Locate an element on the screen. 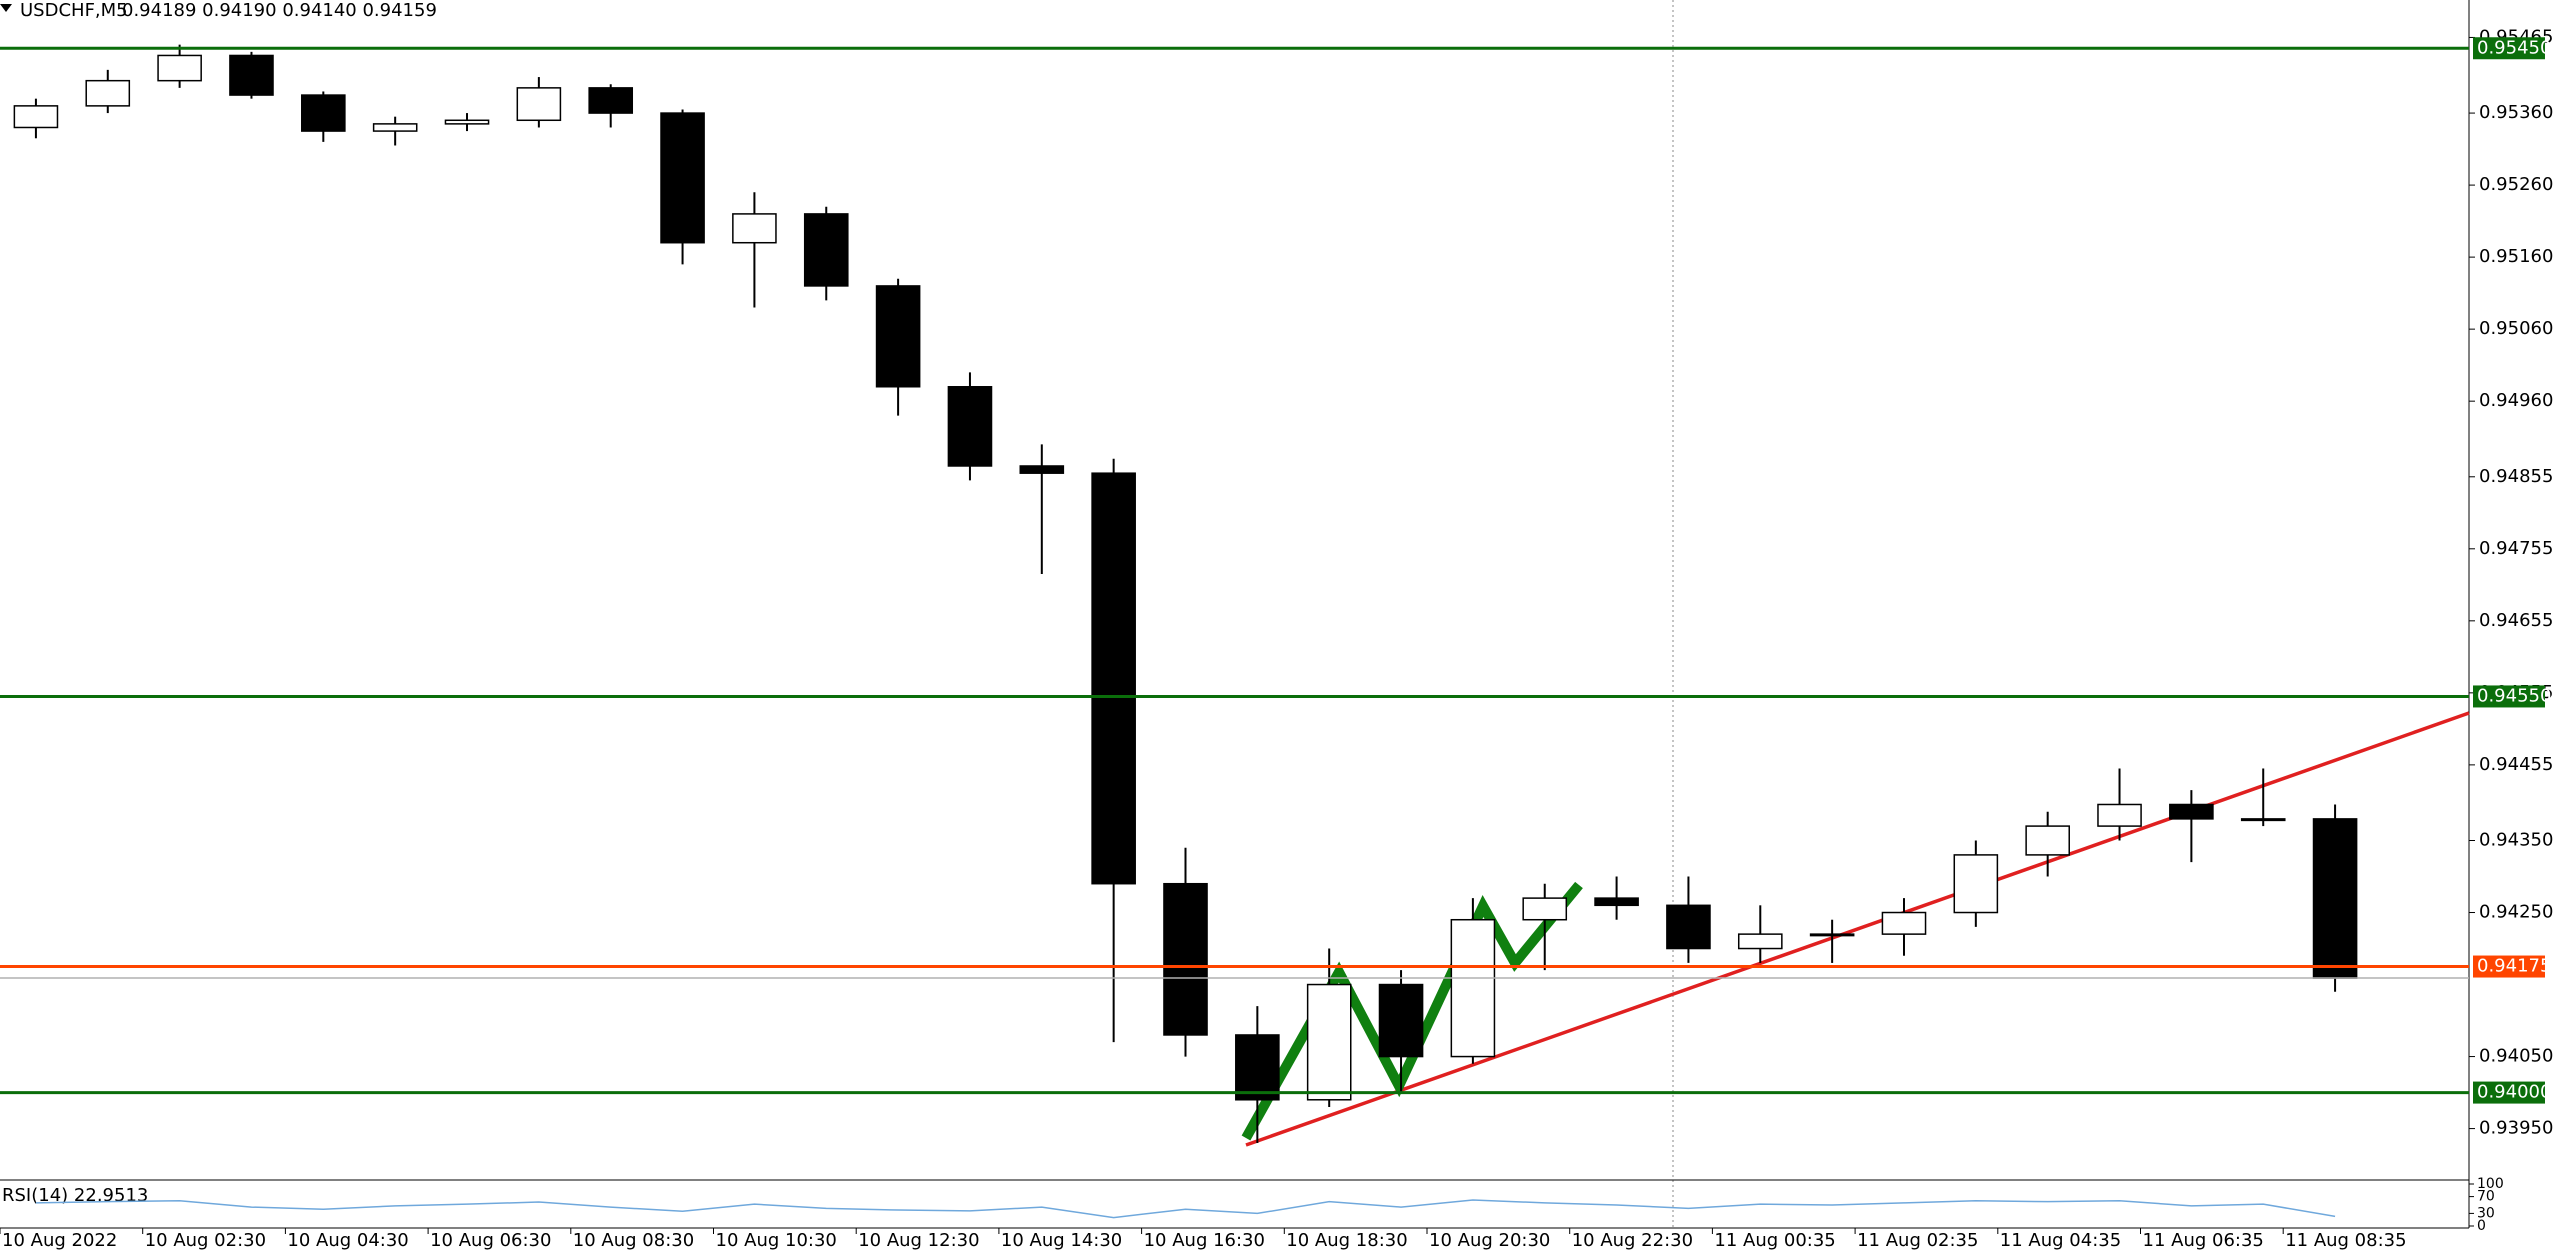 This screenshot has width=2560, height=1254. y-tick-label: 0.94755 is located at coordinates (2516, 548).